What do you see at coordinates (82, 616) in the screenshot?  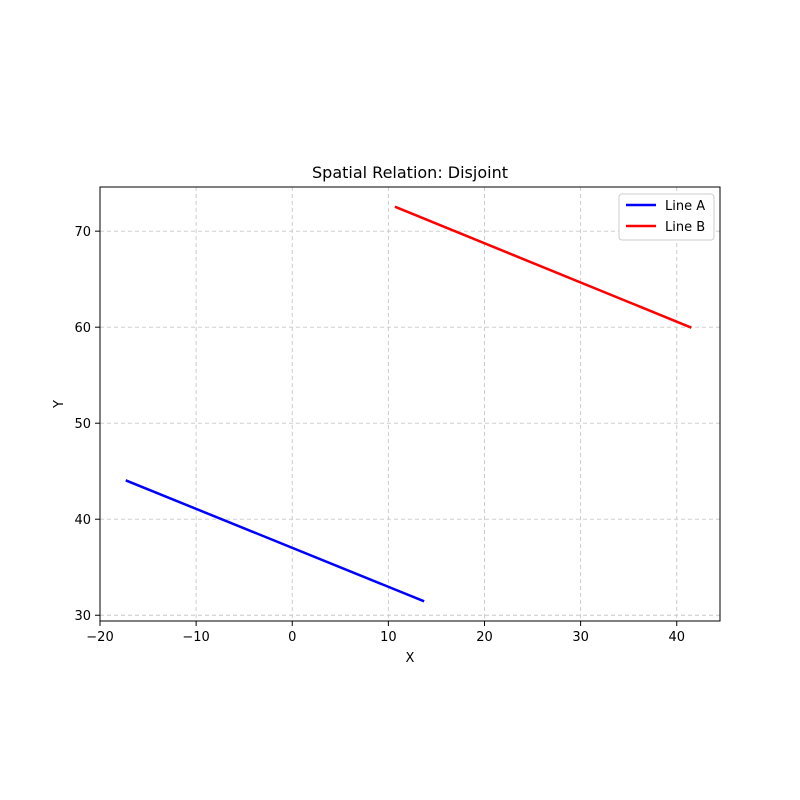 I see `y-tick-label: 30` at bounding box center [82, 616].